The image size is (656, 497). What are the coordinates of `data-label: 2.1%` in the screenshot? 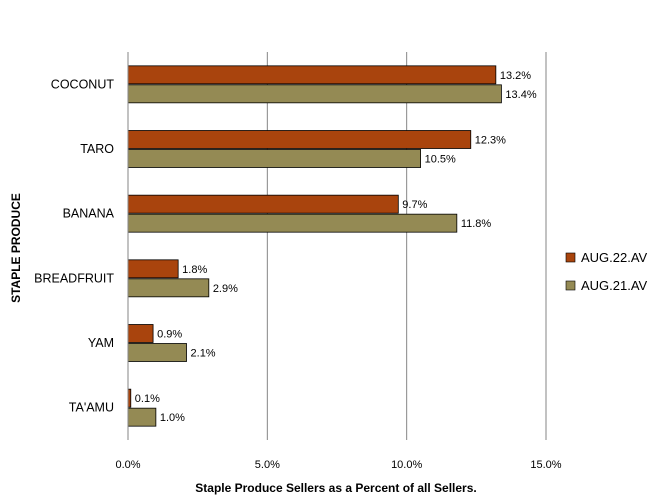 It's located at (203, 354).